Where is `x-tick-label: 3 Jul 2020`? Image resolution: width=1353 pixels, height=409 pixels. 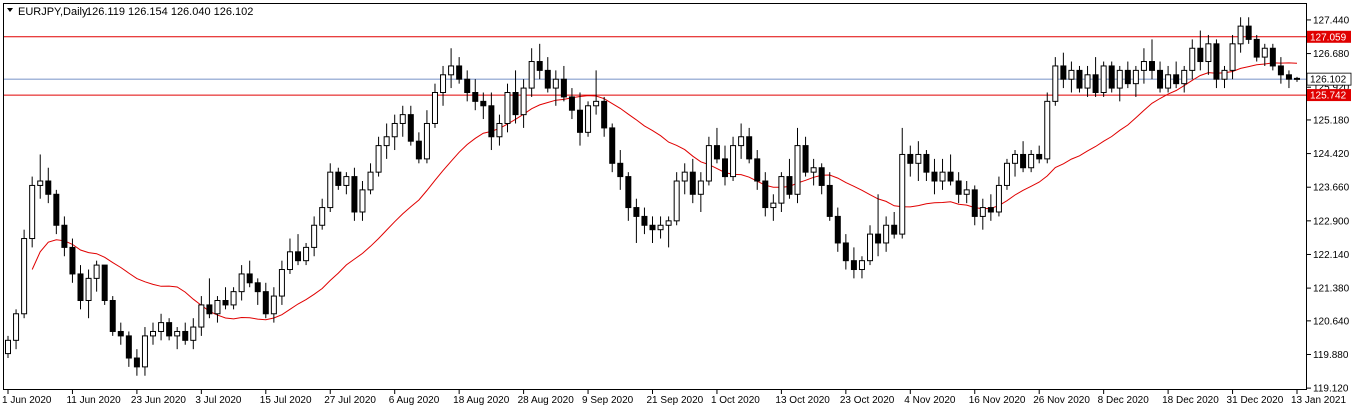 x-tick-label: 3 Jul 2020 is located at coordinates (218, 400).